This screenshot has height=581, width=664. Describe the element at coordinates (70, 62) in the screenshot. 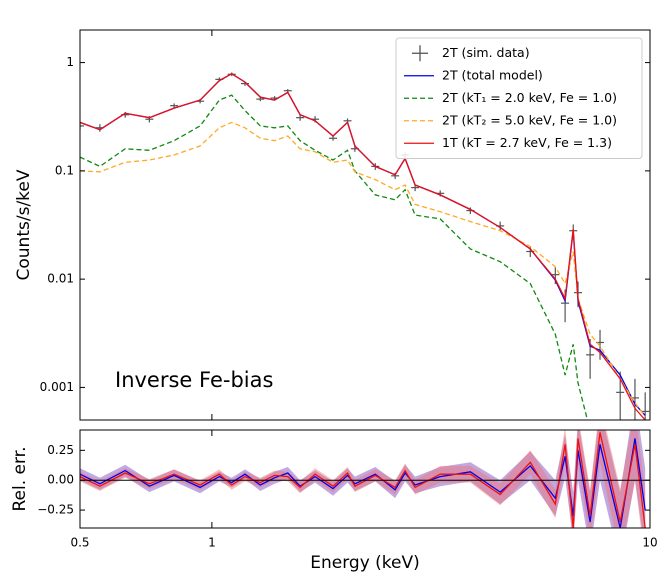

I see `y-tick-label: 1` at that location.